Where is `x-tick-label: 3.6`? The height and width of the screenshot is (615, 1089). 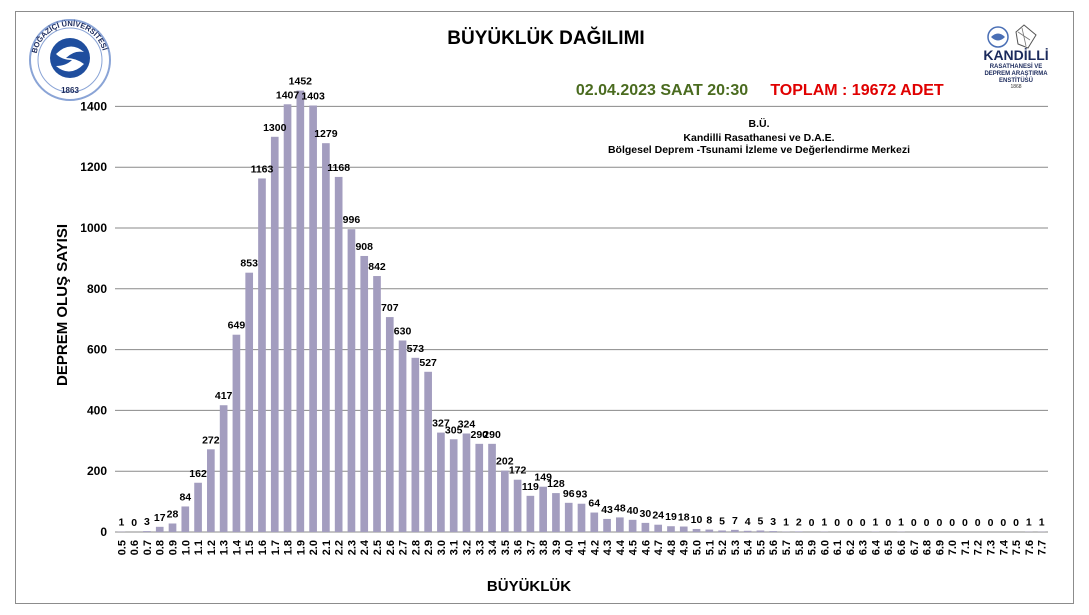 x-tick-label: 3.6 is located at coordinates (519, 547).